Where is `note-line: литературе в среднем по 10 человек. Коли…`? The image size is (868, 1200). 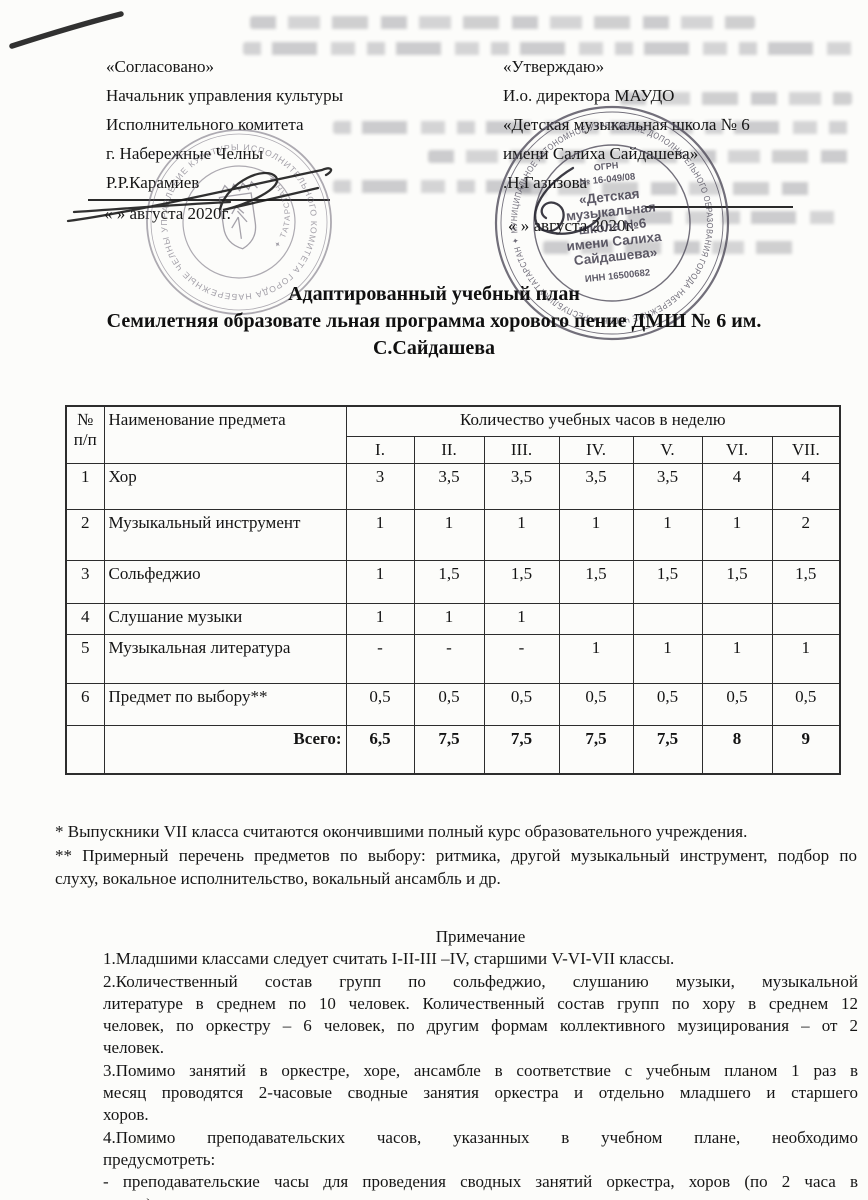
note-line: литературе в среднем по 10 человек. Коли… is located at coordinates (480, 1003).